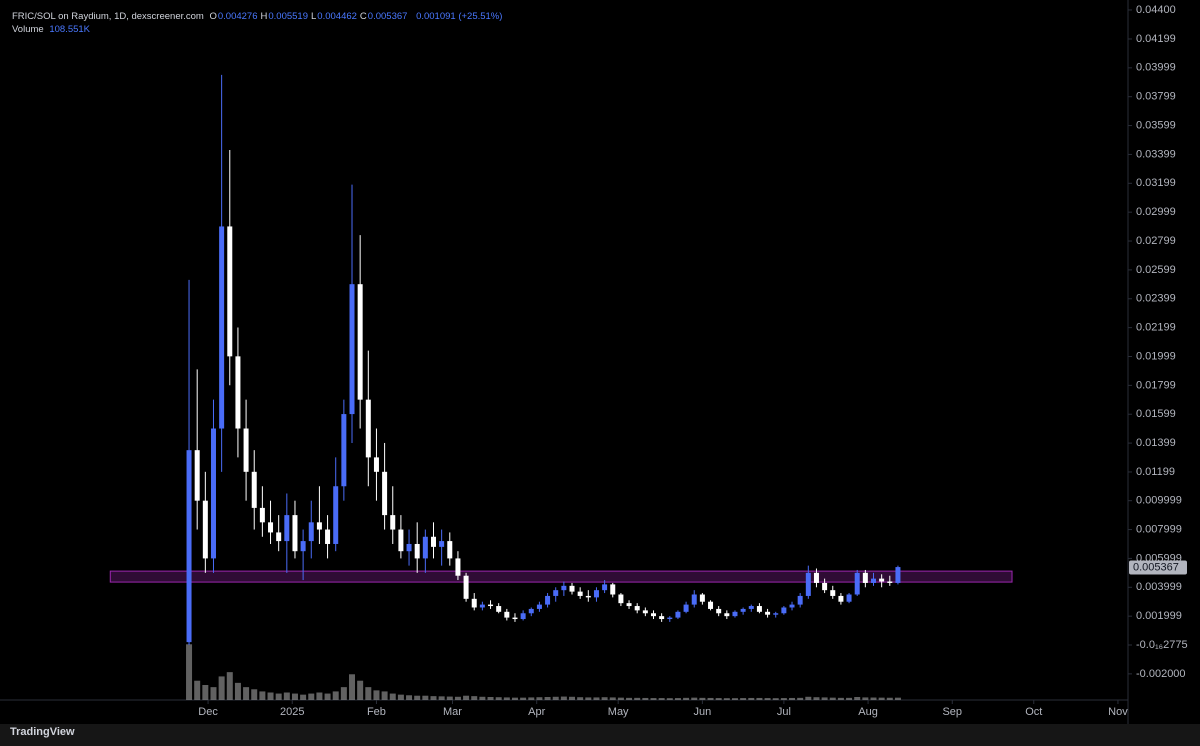  What do you see at coordinates (264, 16) in the screenshot?
I see `ohlc-key: H` at bounding box center [264, 16].